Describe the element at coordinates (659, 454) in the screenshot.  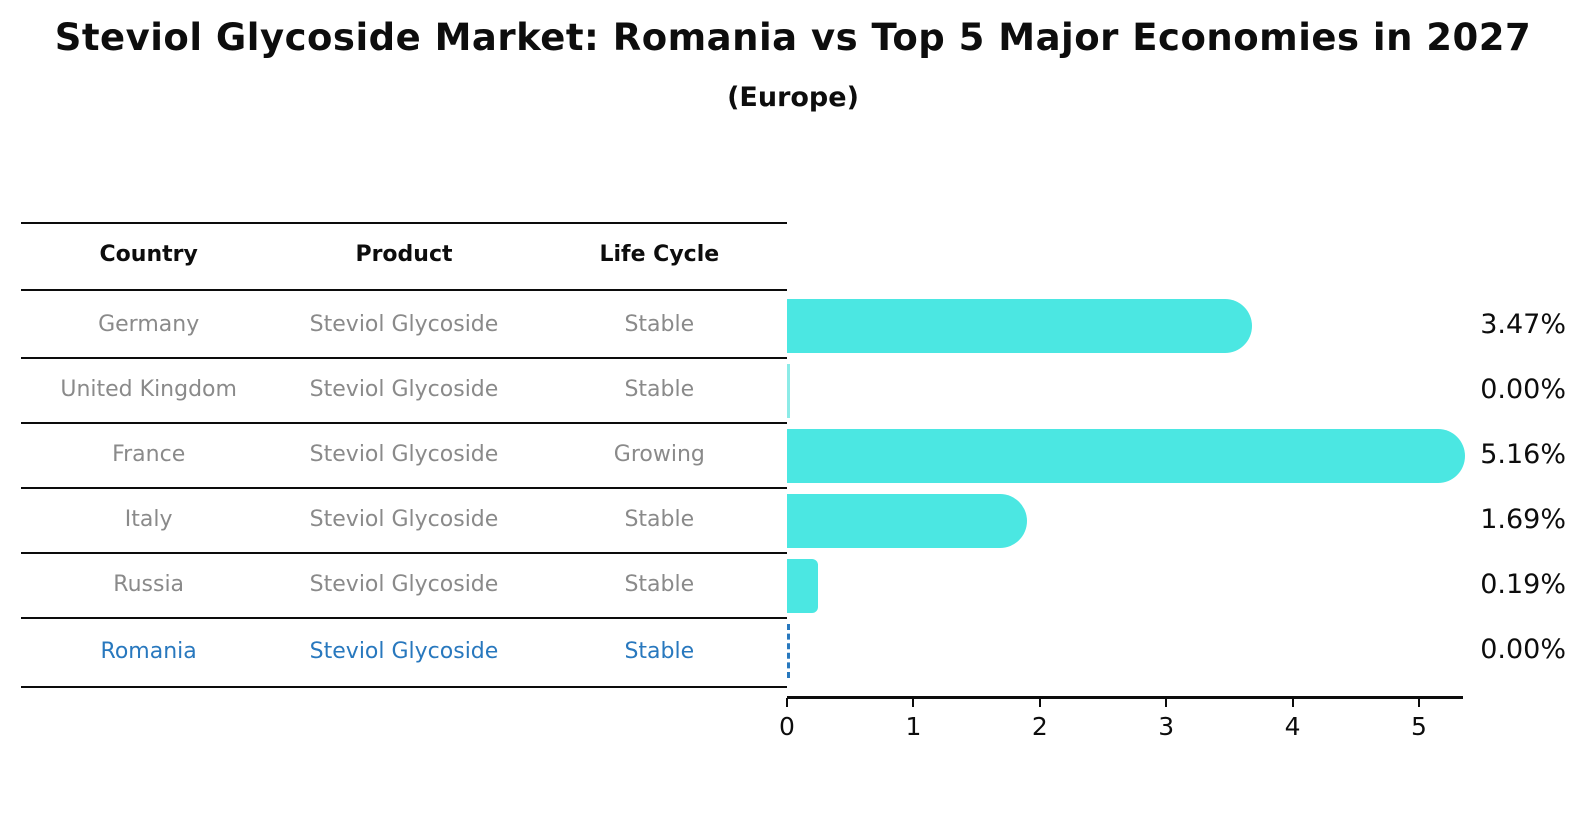
I see `life-cycle-cell: Growing` at that location.